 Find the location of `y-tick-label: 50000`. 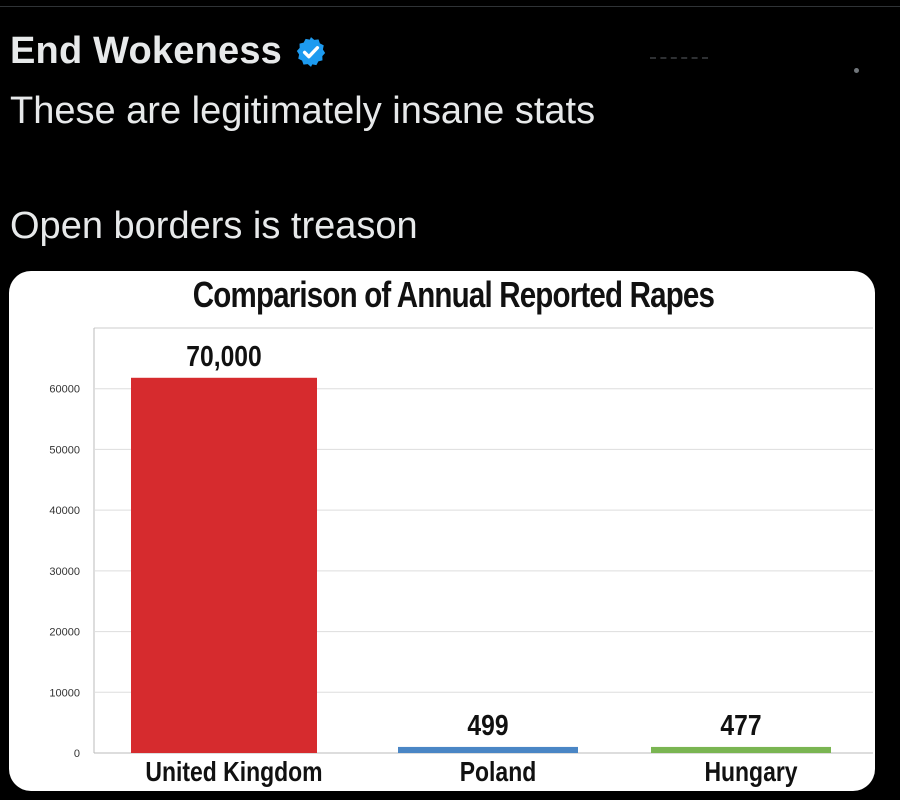

y-tick-label: 50000 is located at coordinates (64, 450).